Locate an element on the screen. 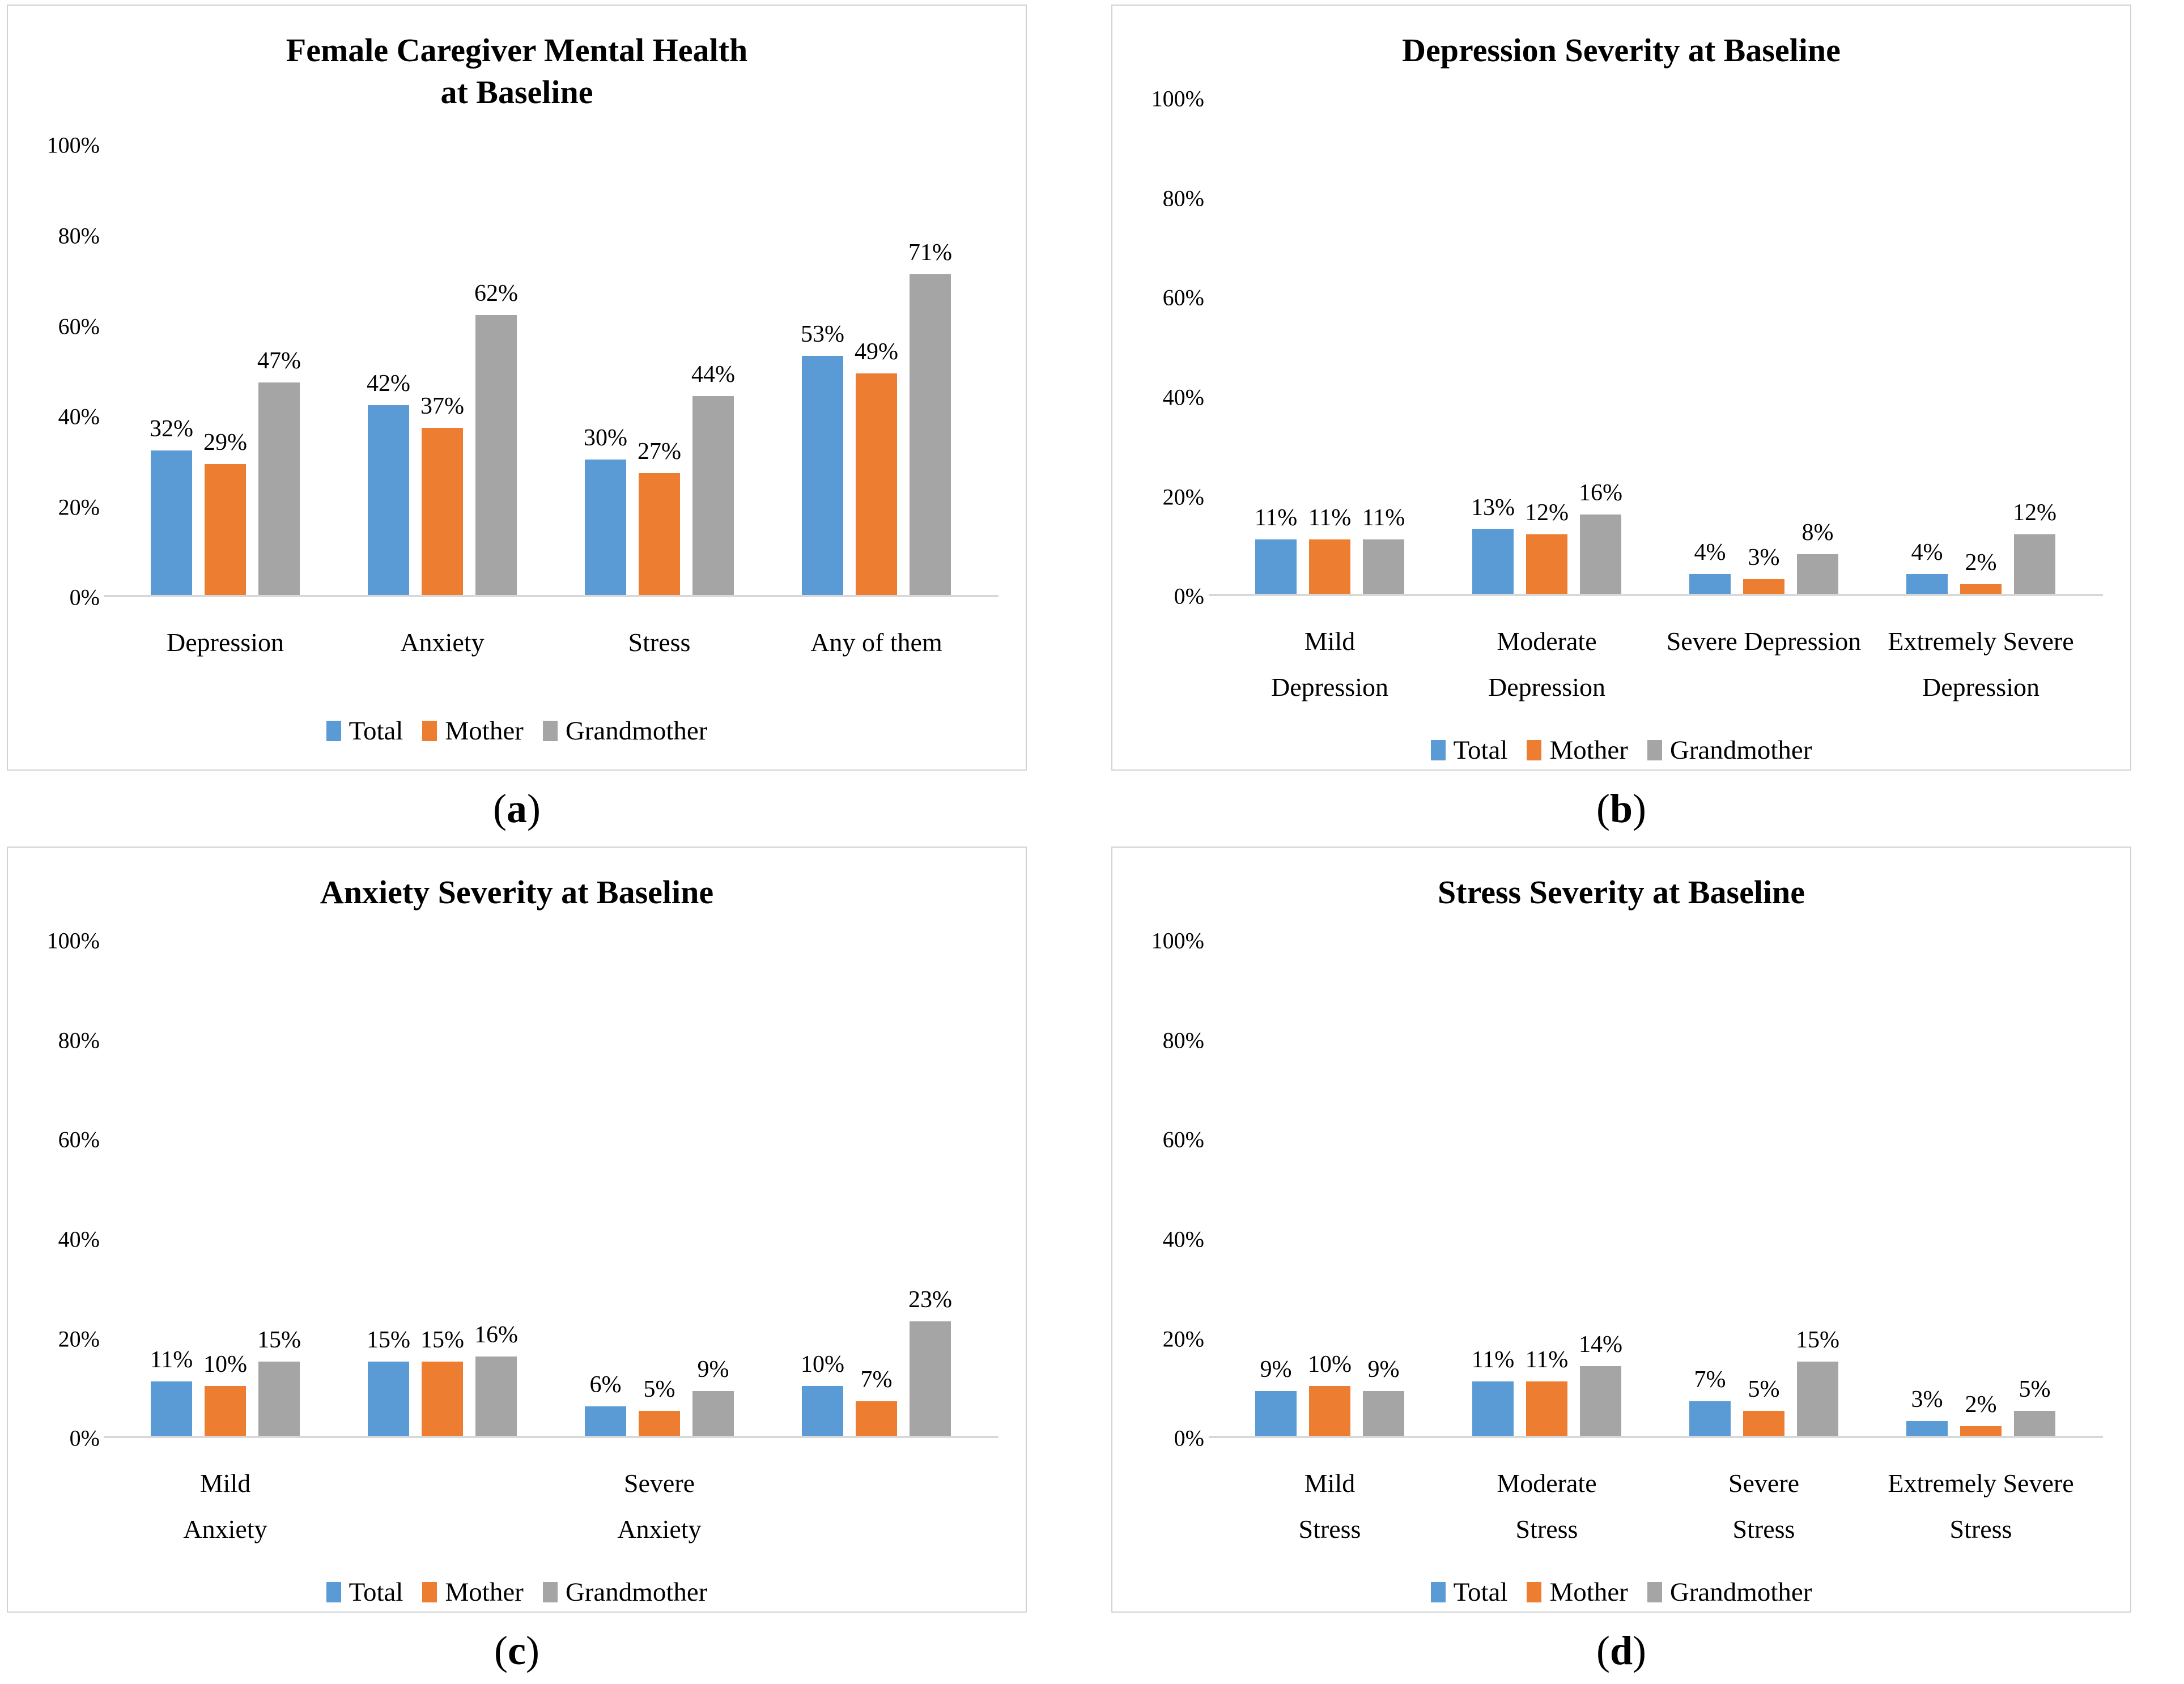 This screenshot has width=2184, height=1684. x-category-label: Any of them is located at coordinates (876, 642).